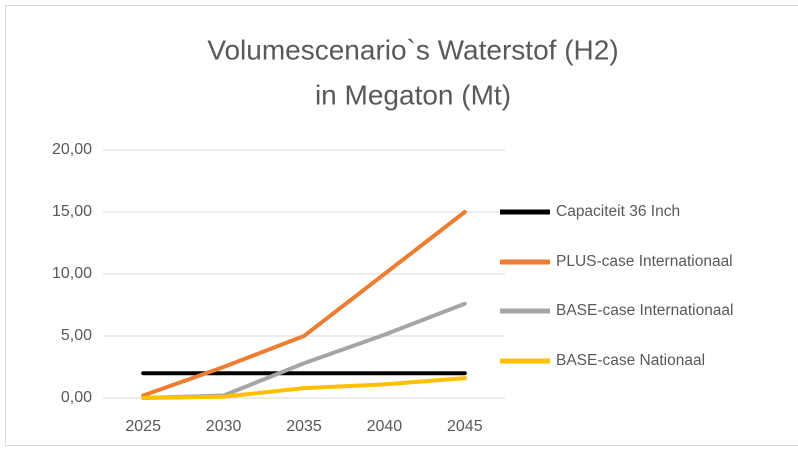  What do you see at coordinates (76, 335) in the screenshot?
I see `y-tick-label: 5,00` at bounding box center [76, 335].